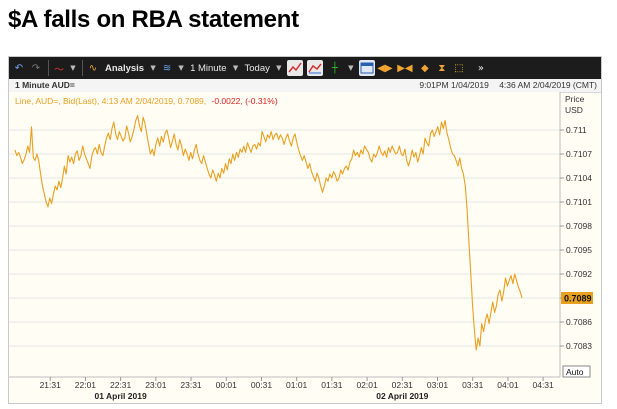  Describe the element at coordinates (297, 385) in the screenshot. I see `x-tick-label: 01:01` at that location.